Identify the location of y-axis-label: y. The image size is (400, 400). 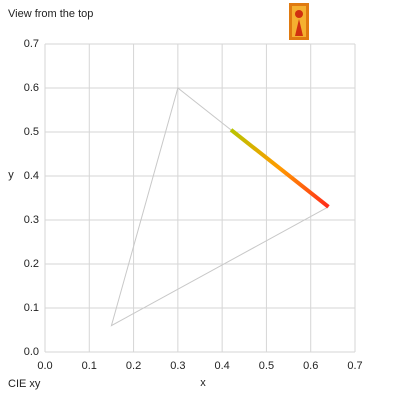
(11, 175).